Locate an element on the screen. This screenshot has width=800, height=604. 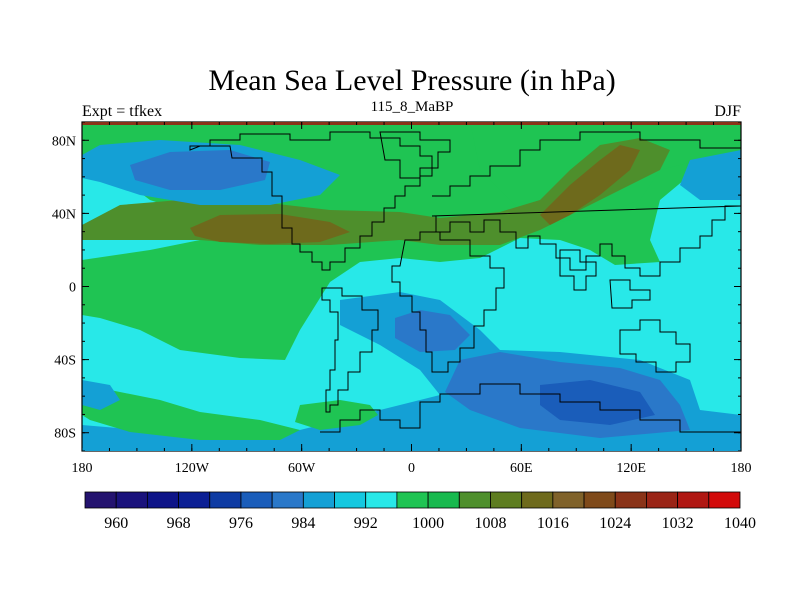
colorbar-label: 984 is located at coordinates (303, 523).